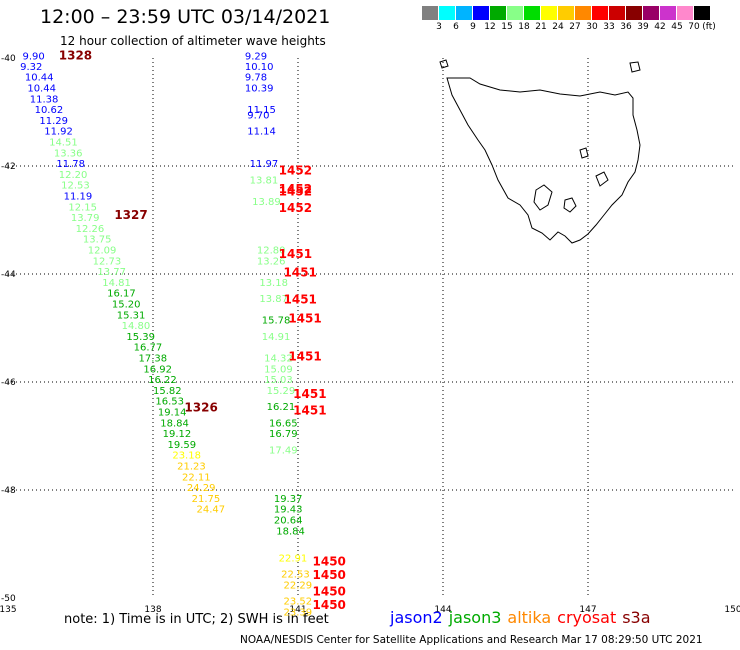 The height and width of the screenshot is (650, 740). What do you see at coordinates (709, 27) in the screenshot?
I see `scale-unit-label: (ft)` at bounding box center [709, 27].